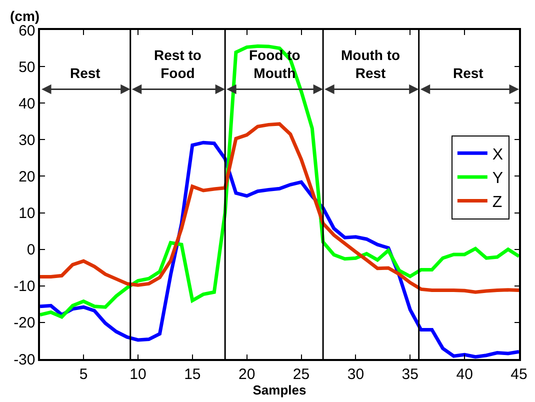 This screenshot has width=535, height=402. Describe the element at coordinates (498, 179) in the screenshot. I see `legend-label: Y` at that location.